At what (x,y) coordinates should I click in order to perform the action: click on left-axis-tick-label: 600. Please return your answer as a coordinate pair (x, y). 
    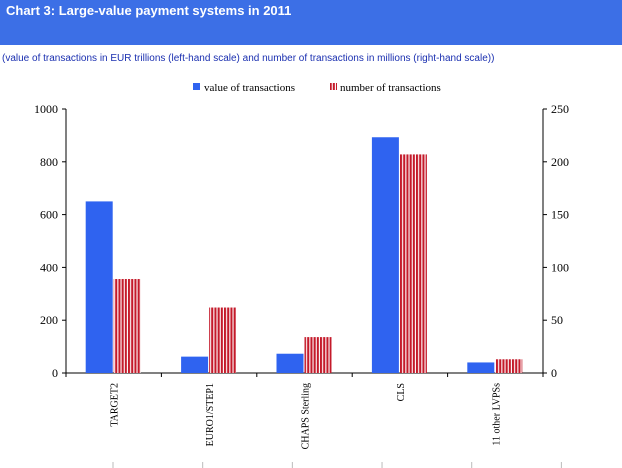
    Looking at the image, I should click on (49, 215).